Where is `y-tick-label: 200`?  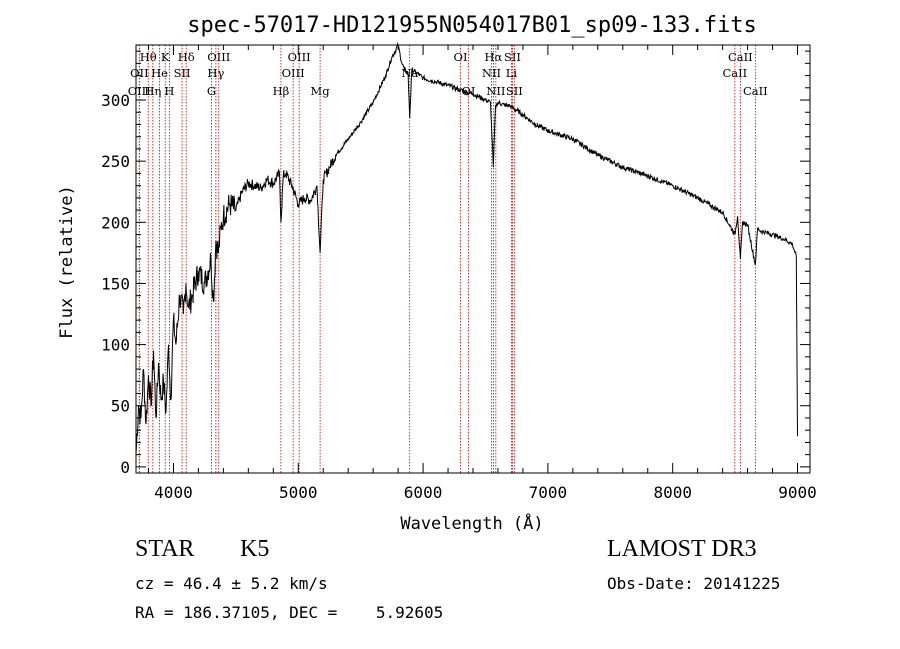
y-tick-label: 200 is located at coordinates (115, 222).